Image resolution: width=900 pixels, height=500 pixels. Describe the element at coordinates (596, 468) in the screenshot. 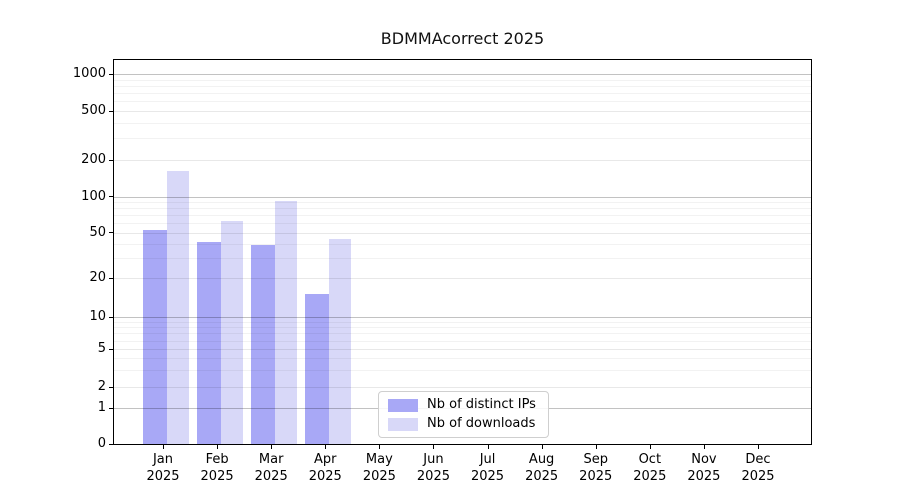

I see `x-tick-label-sep: Sep 2025` at that location.